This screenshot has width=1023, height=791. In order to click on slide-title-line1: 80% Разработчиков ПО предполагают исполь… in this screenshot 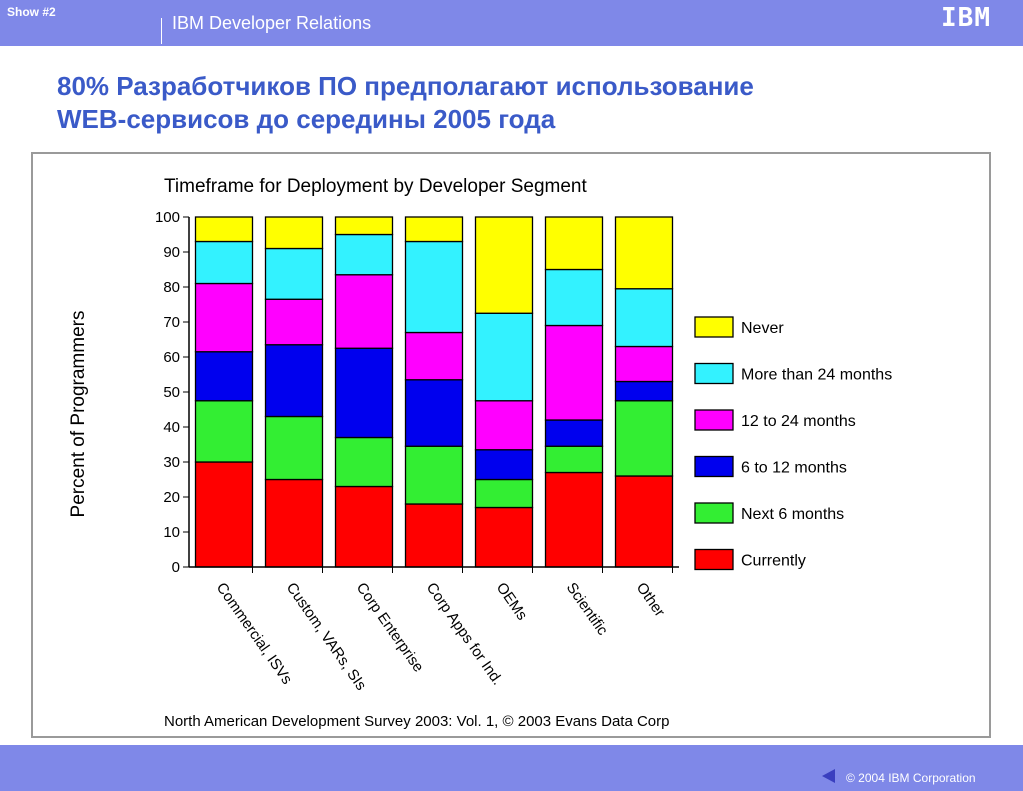, I will do `click(405, 86)`.